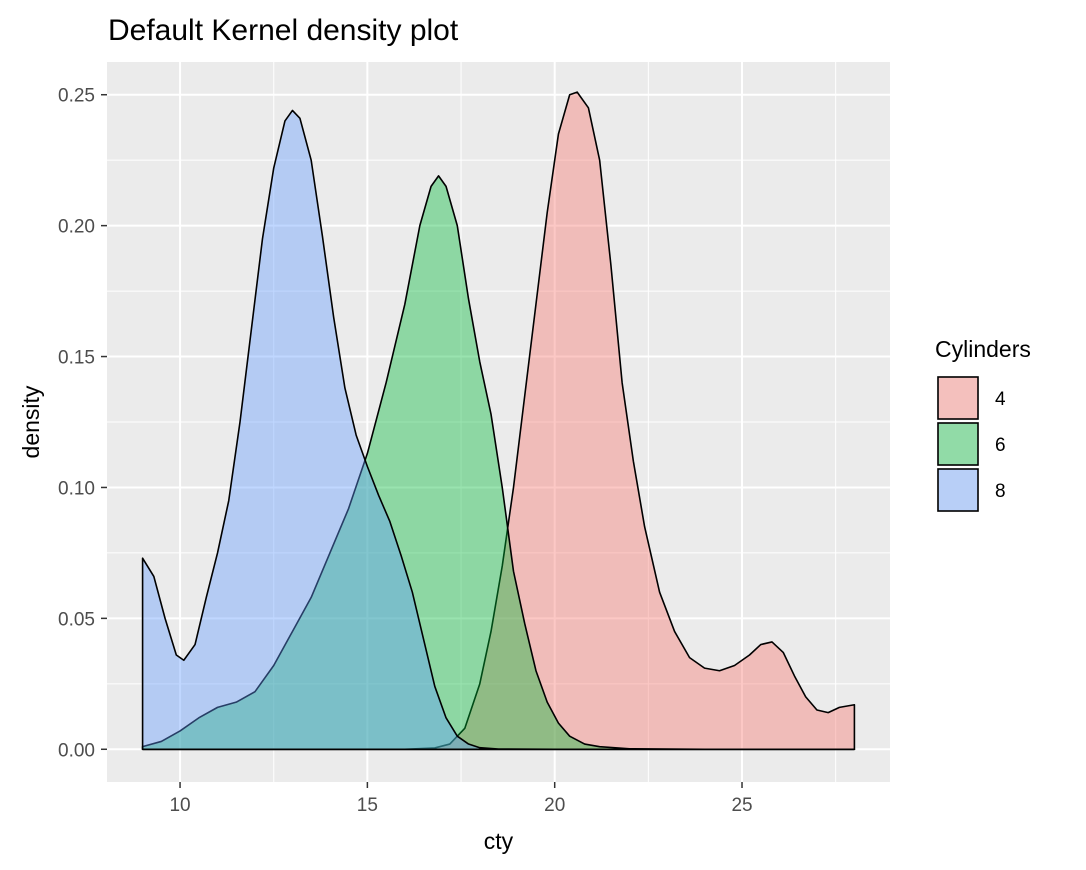 This screenshot has height=870, width=1086. I want to click on y-tick-label: 0.00, so click(76, 750).